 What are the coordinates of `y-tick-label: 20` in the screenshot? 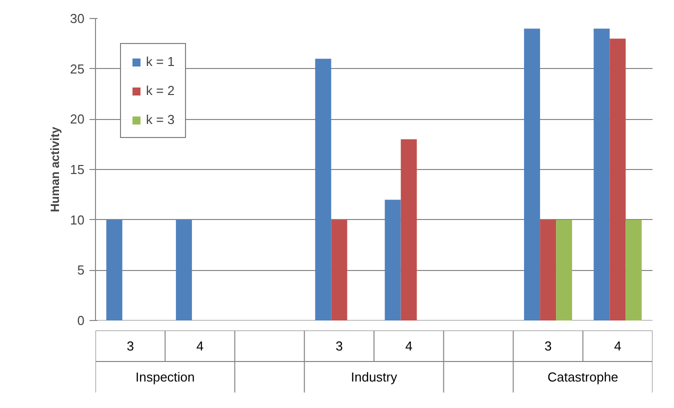 It's located at (77, 119).